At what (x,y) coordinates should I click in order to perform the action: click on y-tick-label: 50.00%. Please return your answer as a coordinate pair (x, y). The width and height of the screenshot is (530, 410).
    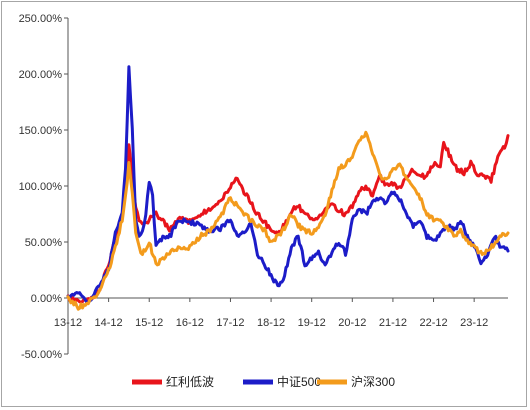
    Looking at the image, I should click on (44, 243).